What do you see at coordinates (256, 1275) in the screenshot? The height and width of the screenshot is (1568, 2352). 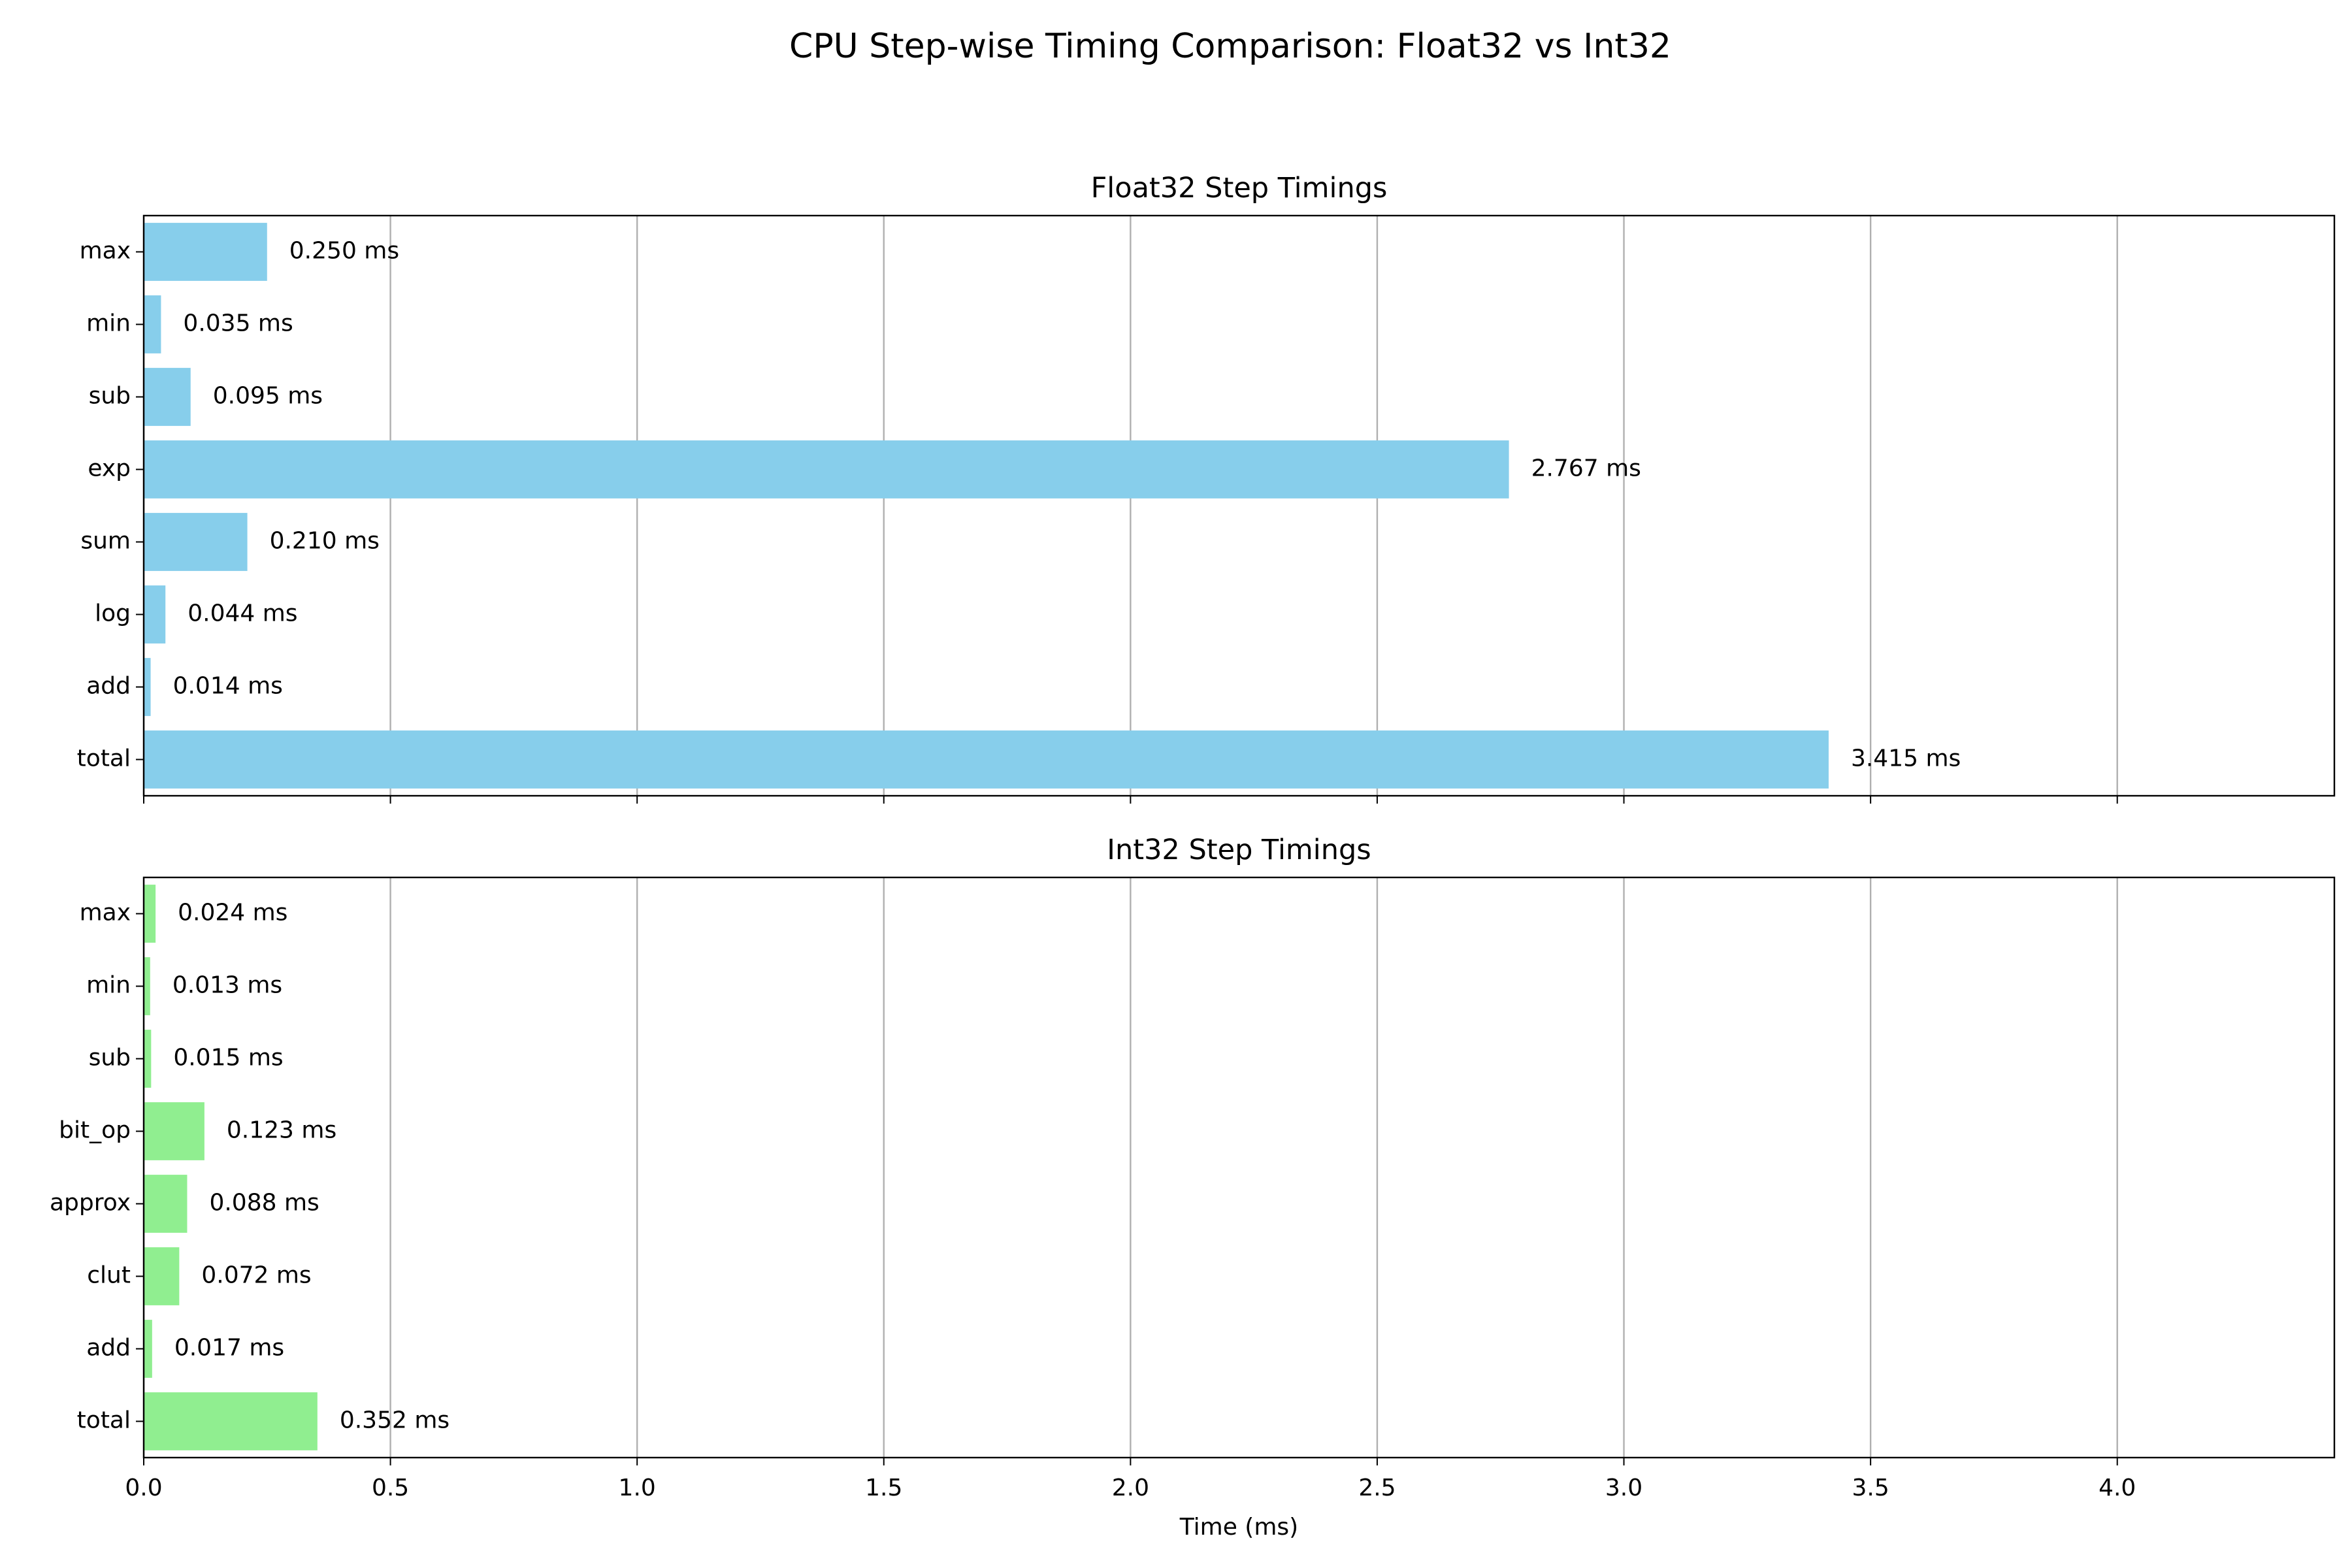 I see `value-label-clut: 0.072 ms` at bounding box center [256, 1275].